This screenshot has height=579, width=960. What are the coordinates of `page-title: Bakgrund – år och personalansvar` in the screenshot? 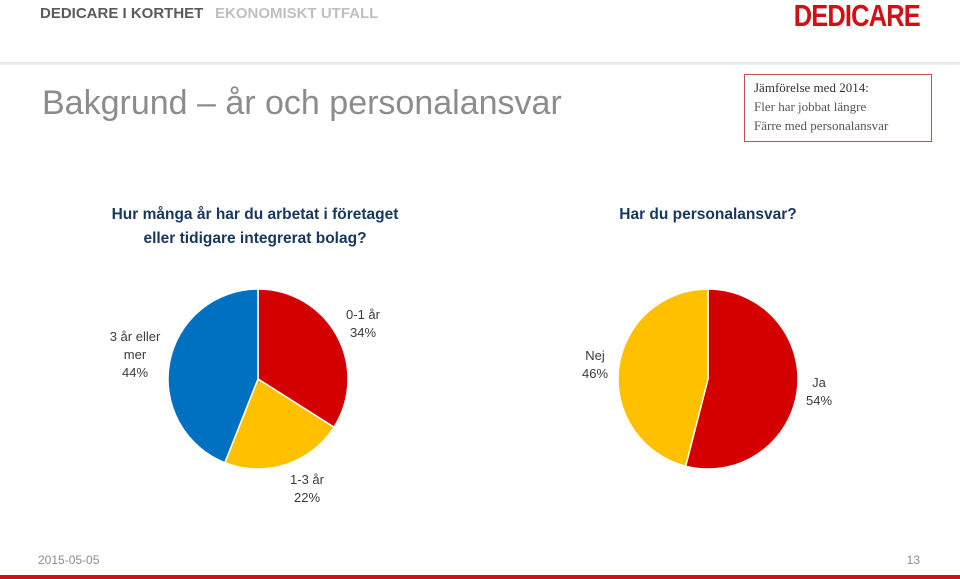 It's located at (302, 103).